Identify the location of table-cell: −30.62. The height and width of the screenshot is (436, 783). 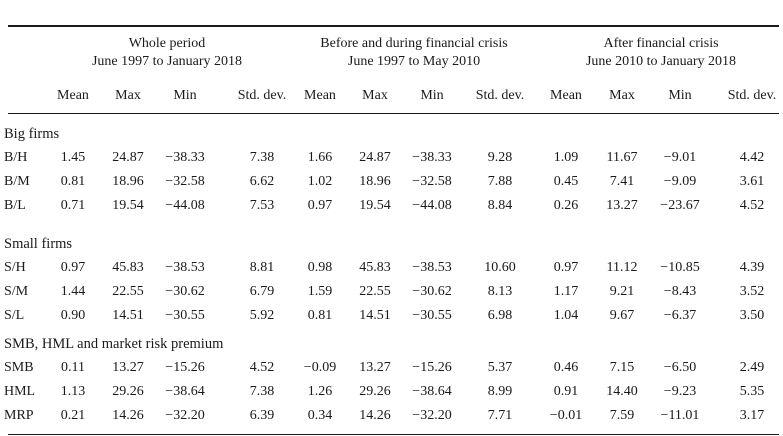
(185, 291).